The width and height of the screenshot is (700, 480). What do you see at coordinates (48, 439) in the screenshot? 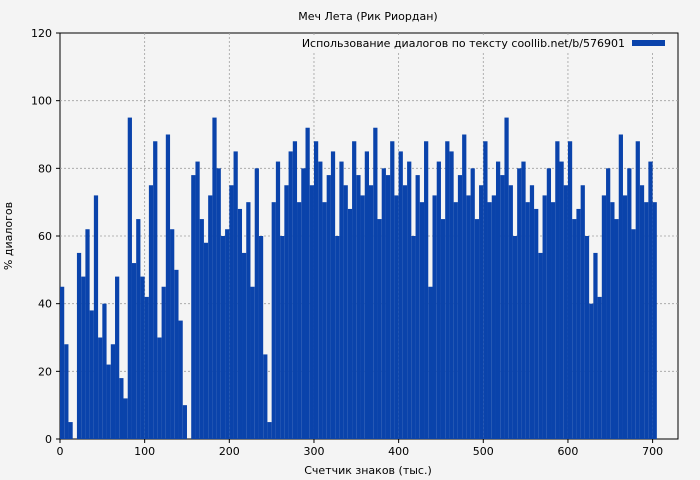
I see `y-tick-label: 0` at bounding box center [48, 439].